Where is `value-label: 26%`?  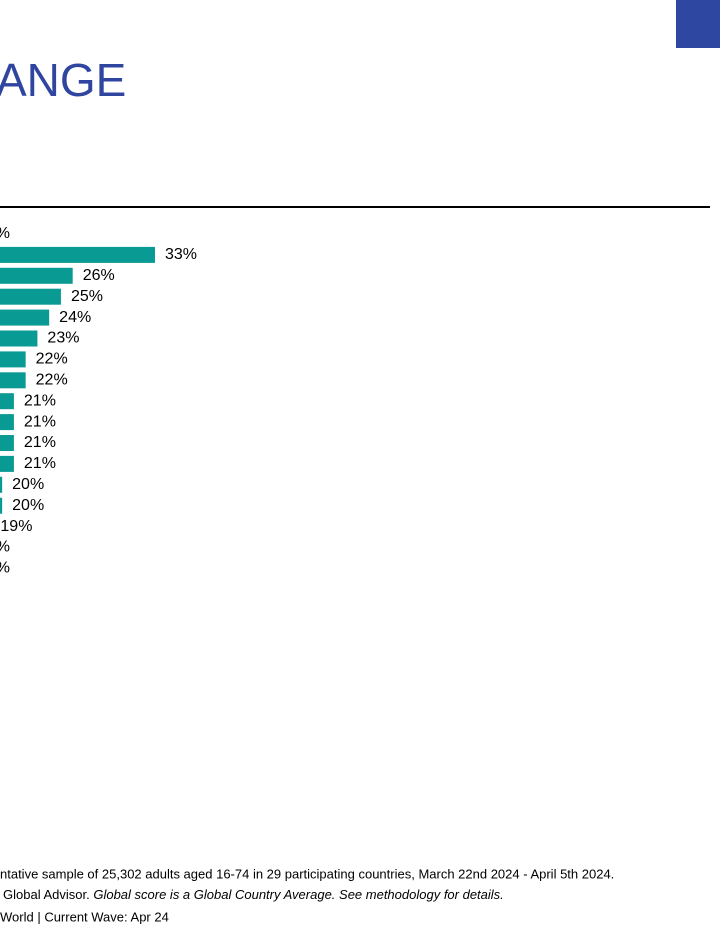 value-label: 26% is located at coordinates (99, 275).